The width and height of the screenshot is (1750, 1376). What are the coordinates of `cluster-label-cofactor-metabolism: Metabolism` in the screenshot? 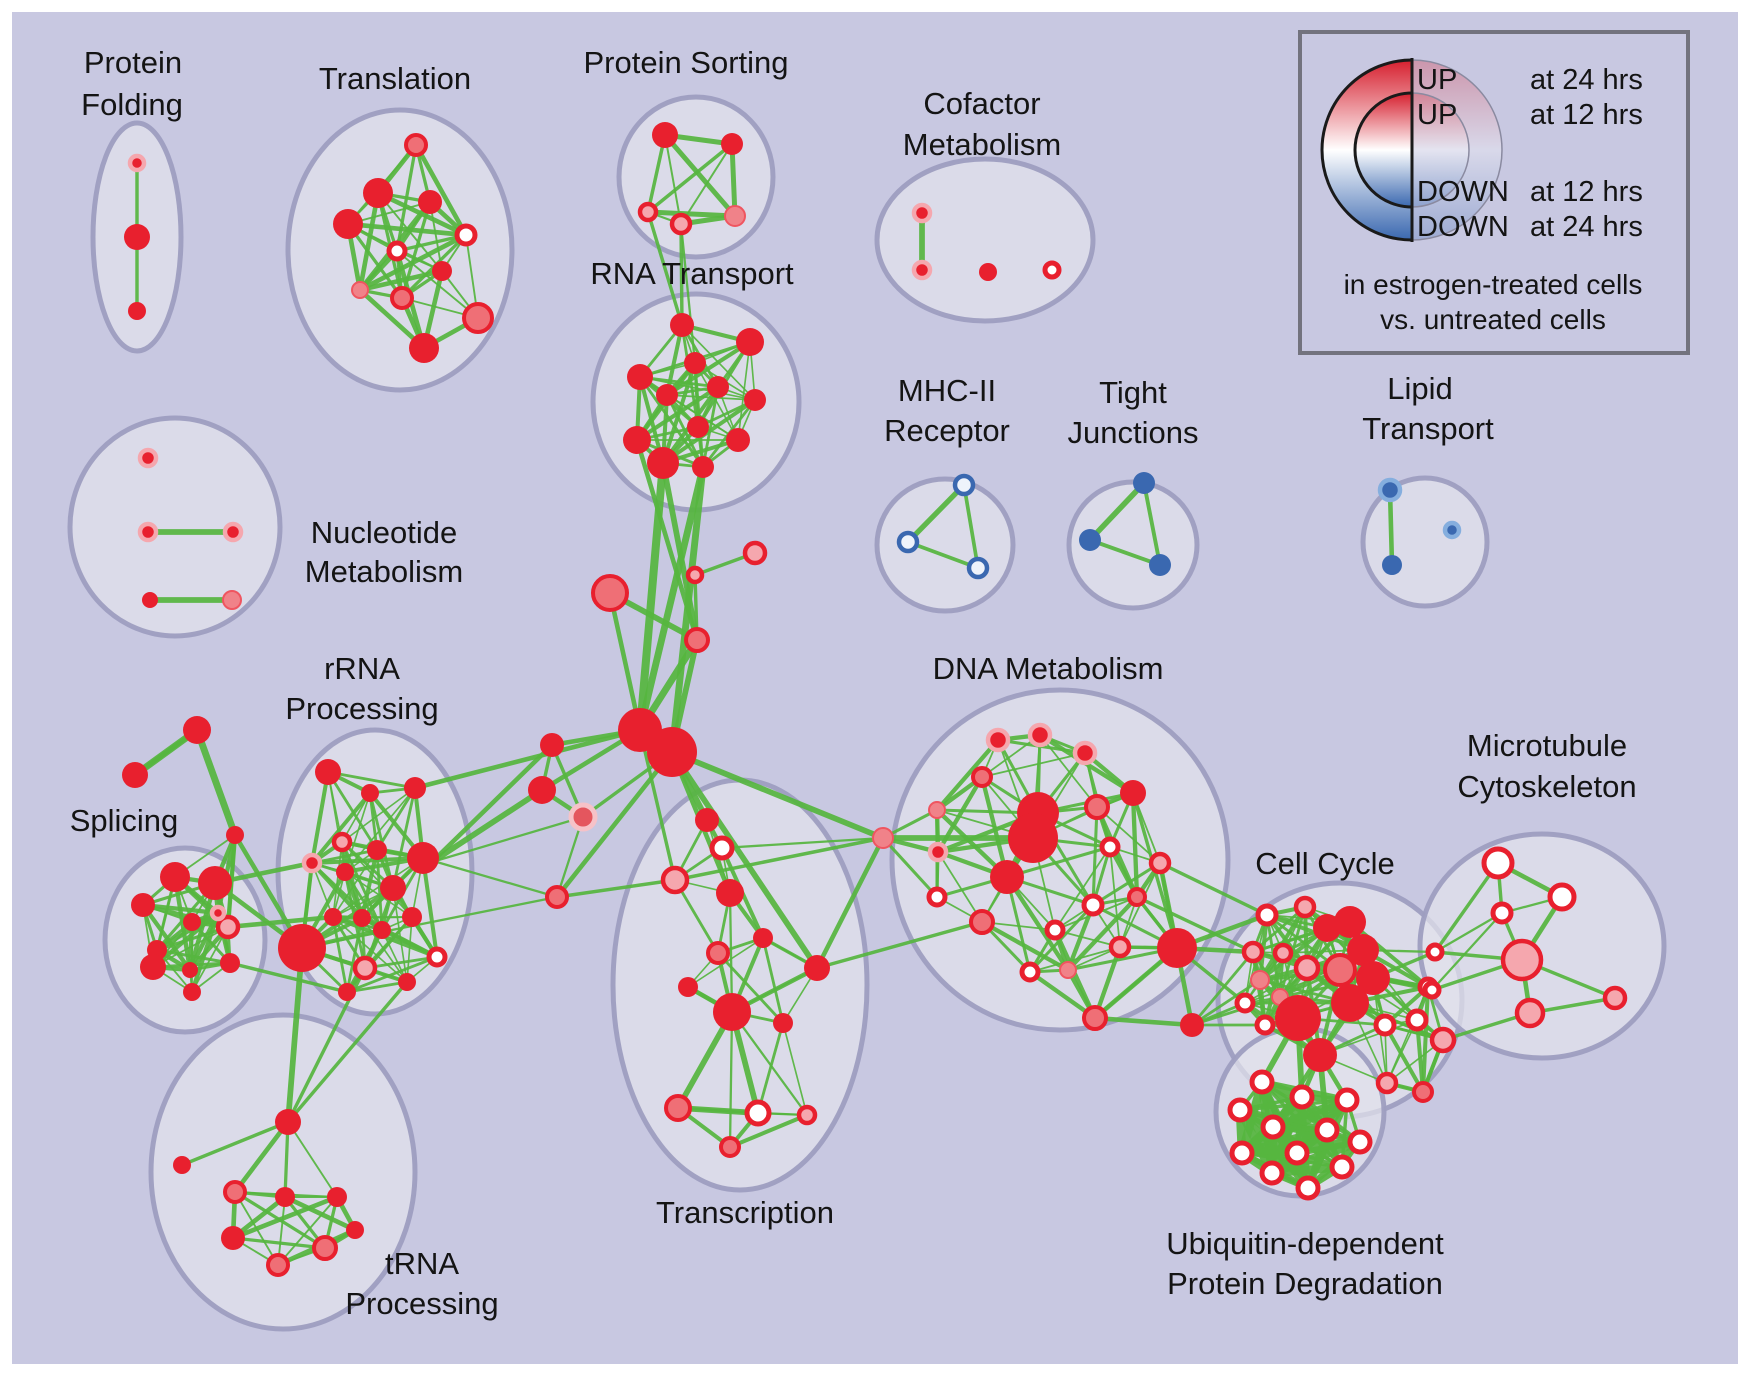 It's located at (982, 144).